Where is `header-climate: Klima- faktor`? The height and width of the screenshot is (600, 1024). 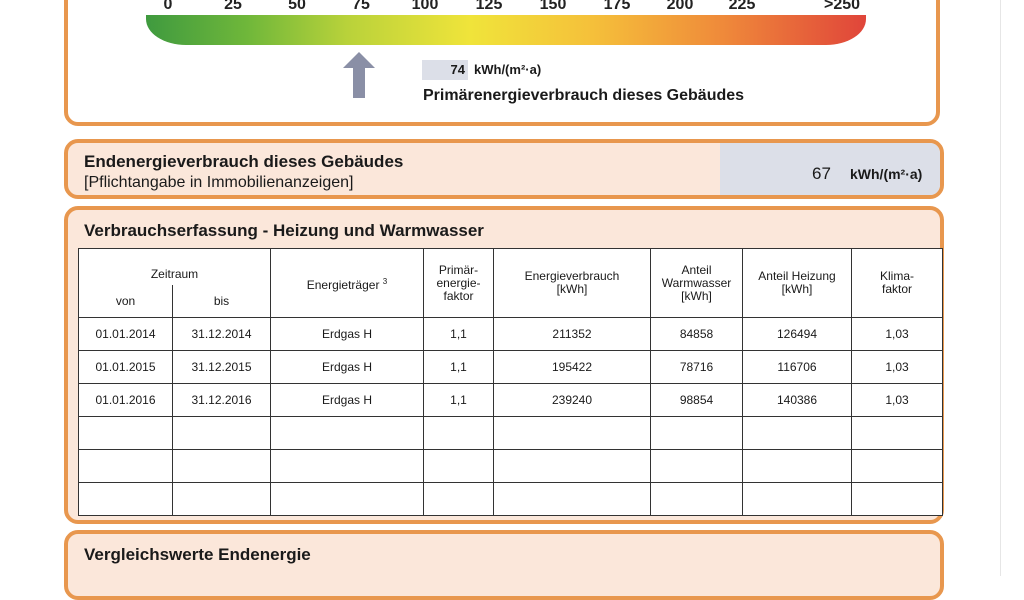 header-climate: Klima- faktor is located at coordinates (897, 283).